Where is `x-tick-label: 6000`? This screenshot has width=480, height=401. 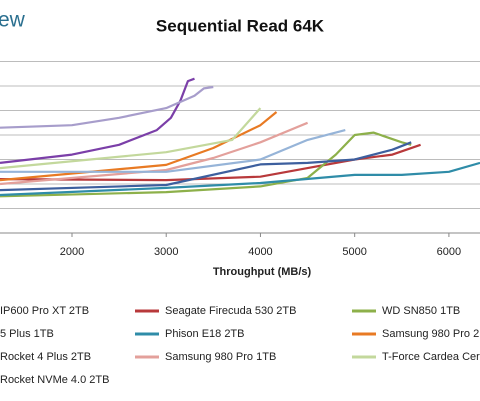 x-tick-label: 6000 is located at coordinates (449, 252).